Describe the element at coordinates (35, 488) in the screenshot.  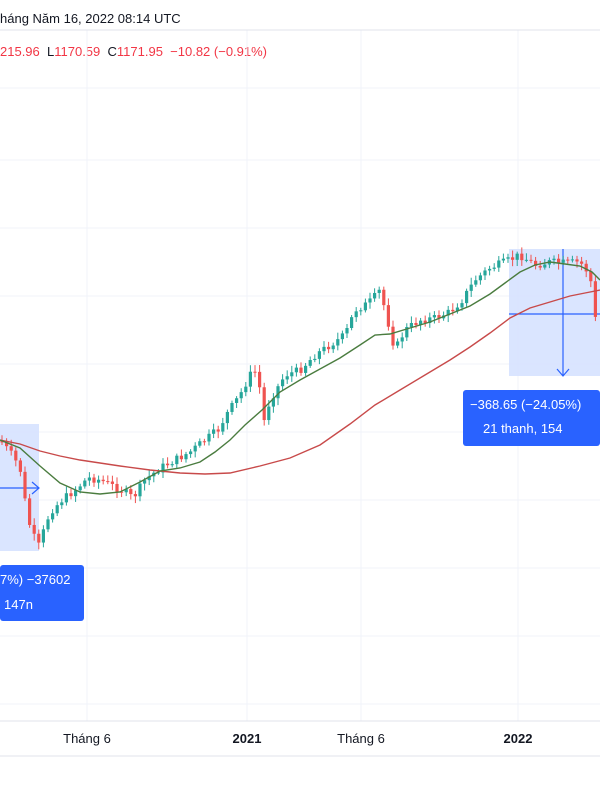
I see `measure-arrow-left` at that location.